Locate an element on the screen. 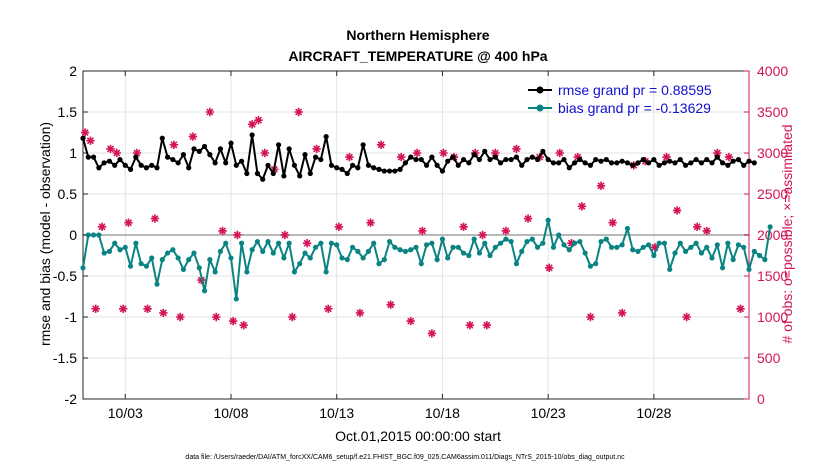 Image resolution: width=830 pixels, height=470 pixels. y2-axis-label: # of obs: o=possible; ×=assimilated is located at coordinates (787, 233).